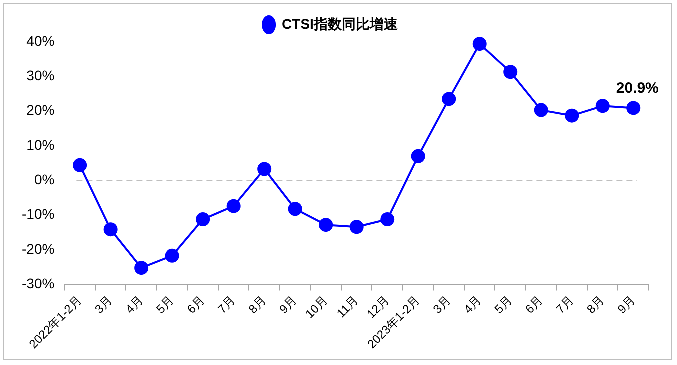 The image size is (677, 365). I want to click on y-tick-label: 20%, so click(40, 110).